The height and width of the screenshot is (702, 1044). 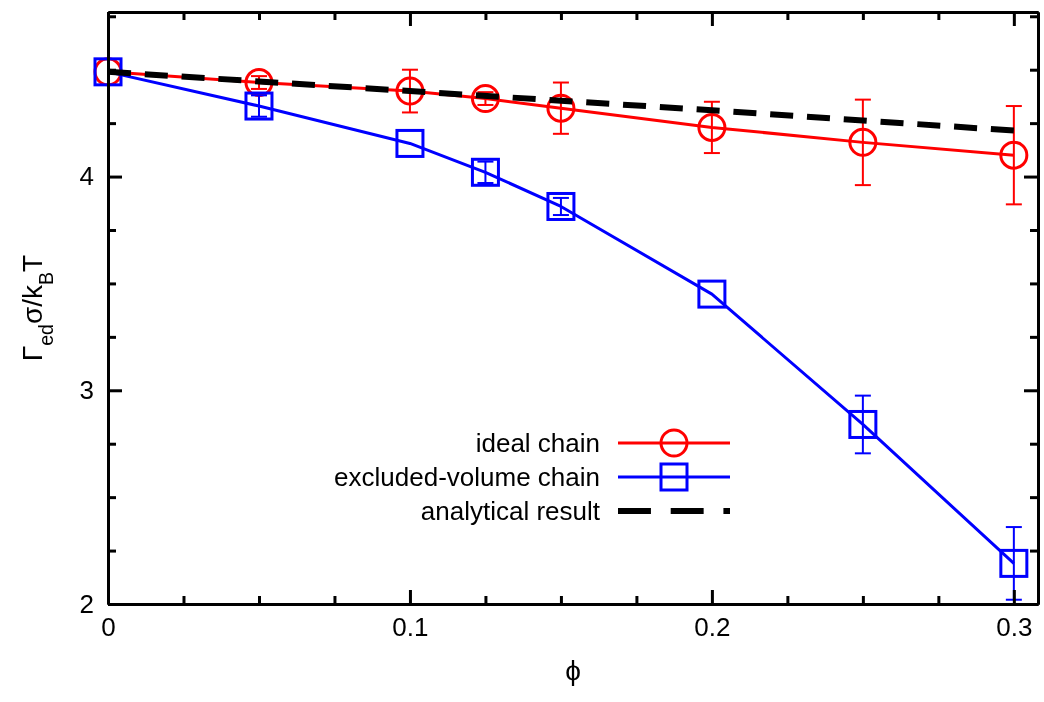 What do you see at coordinates (467, 477) in the screenshot?
I see `legend-label: excluded-volume chain` at bounding box center [467, 477].